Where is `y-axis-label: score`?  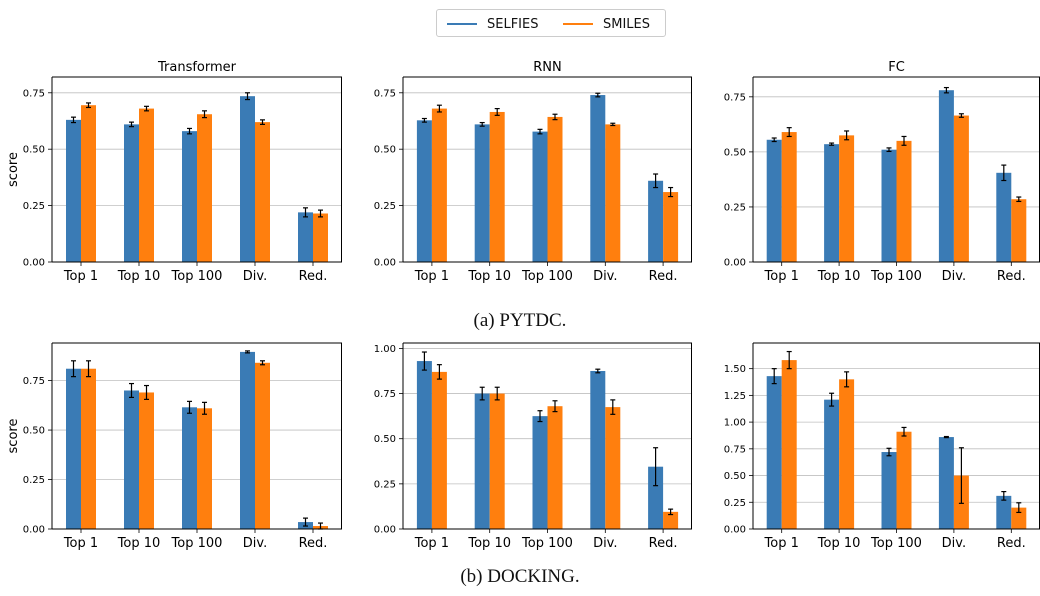 y-axis-label: score is located at coordinates (13, 436).